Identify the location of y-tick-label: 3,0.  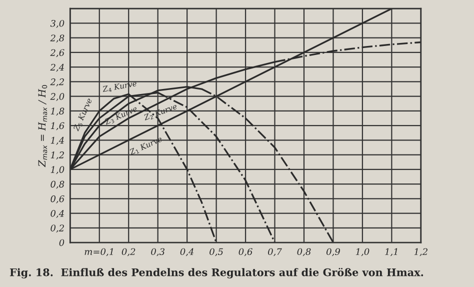
(57, 24).